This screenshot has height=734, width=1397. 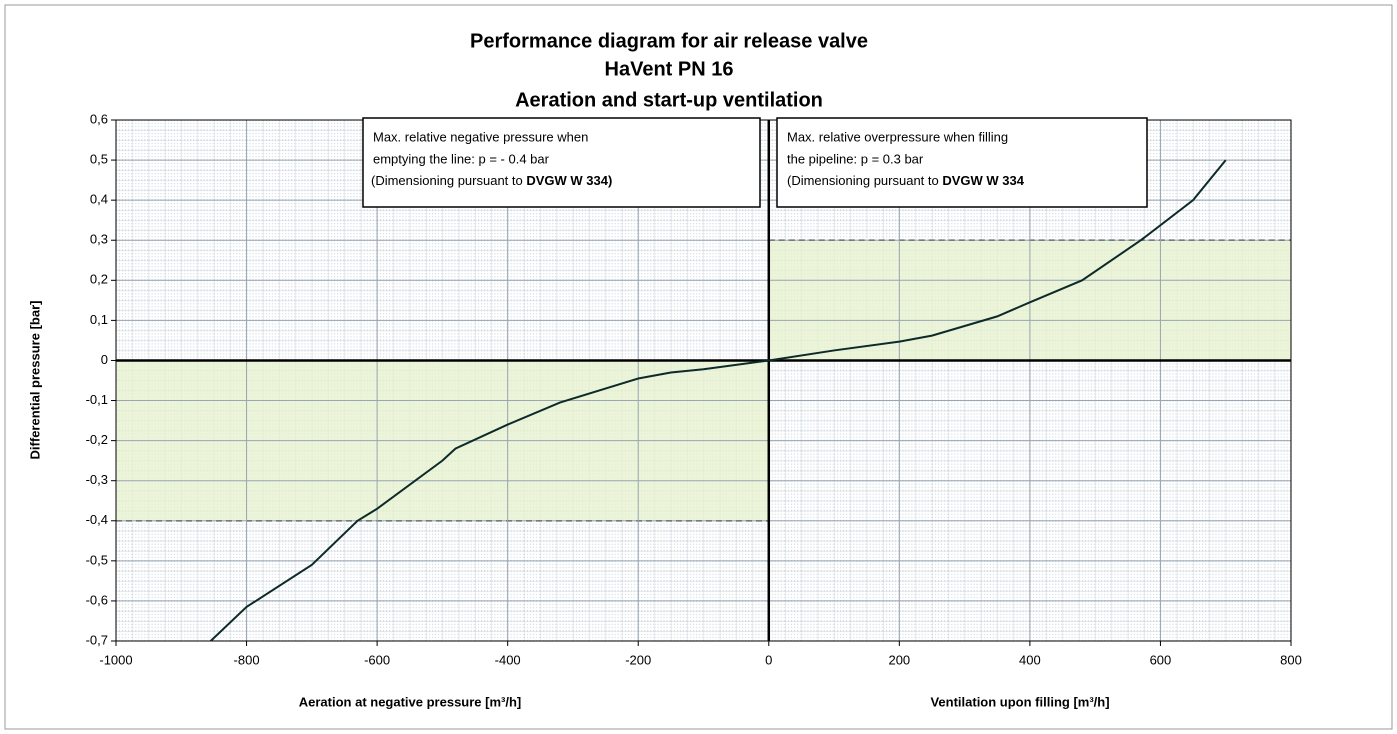 I want to click on y-tick-label: -0,5, so click(x=97, y=559).